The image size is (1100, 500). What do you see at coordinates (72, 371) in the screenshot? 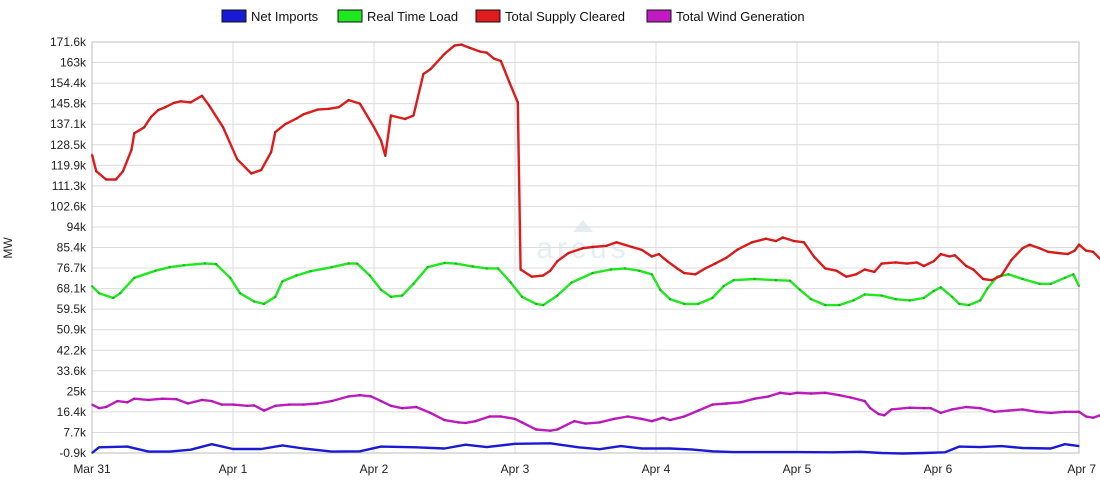
I see `y-tick-label: 33.6k` at bounding box center [72, 371].